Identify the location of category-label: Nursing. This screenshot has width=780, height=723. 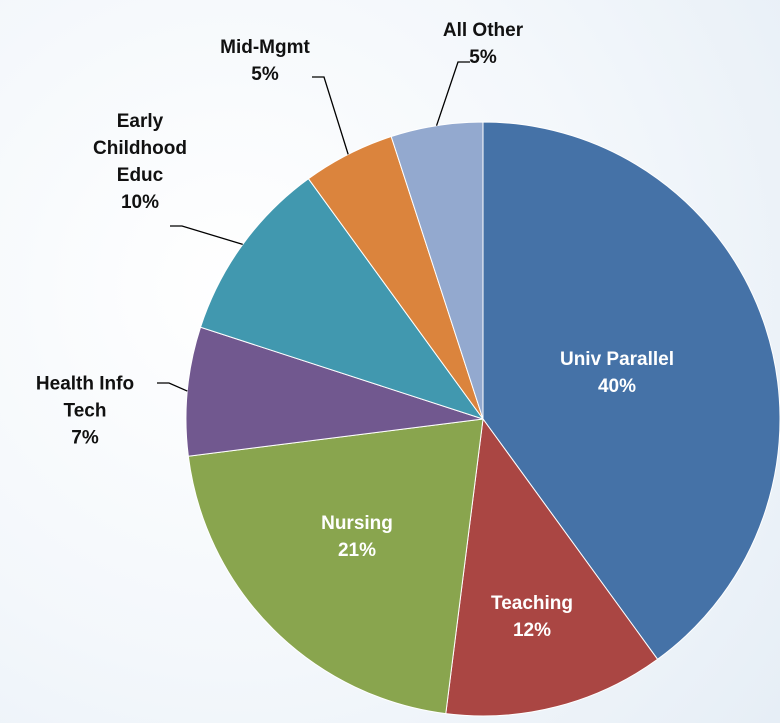
(357, 523).